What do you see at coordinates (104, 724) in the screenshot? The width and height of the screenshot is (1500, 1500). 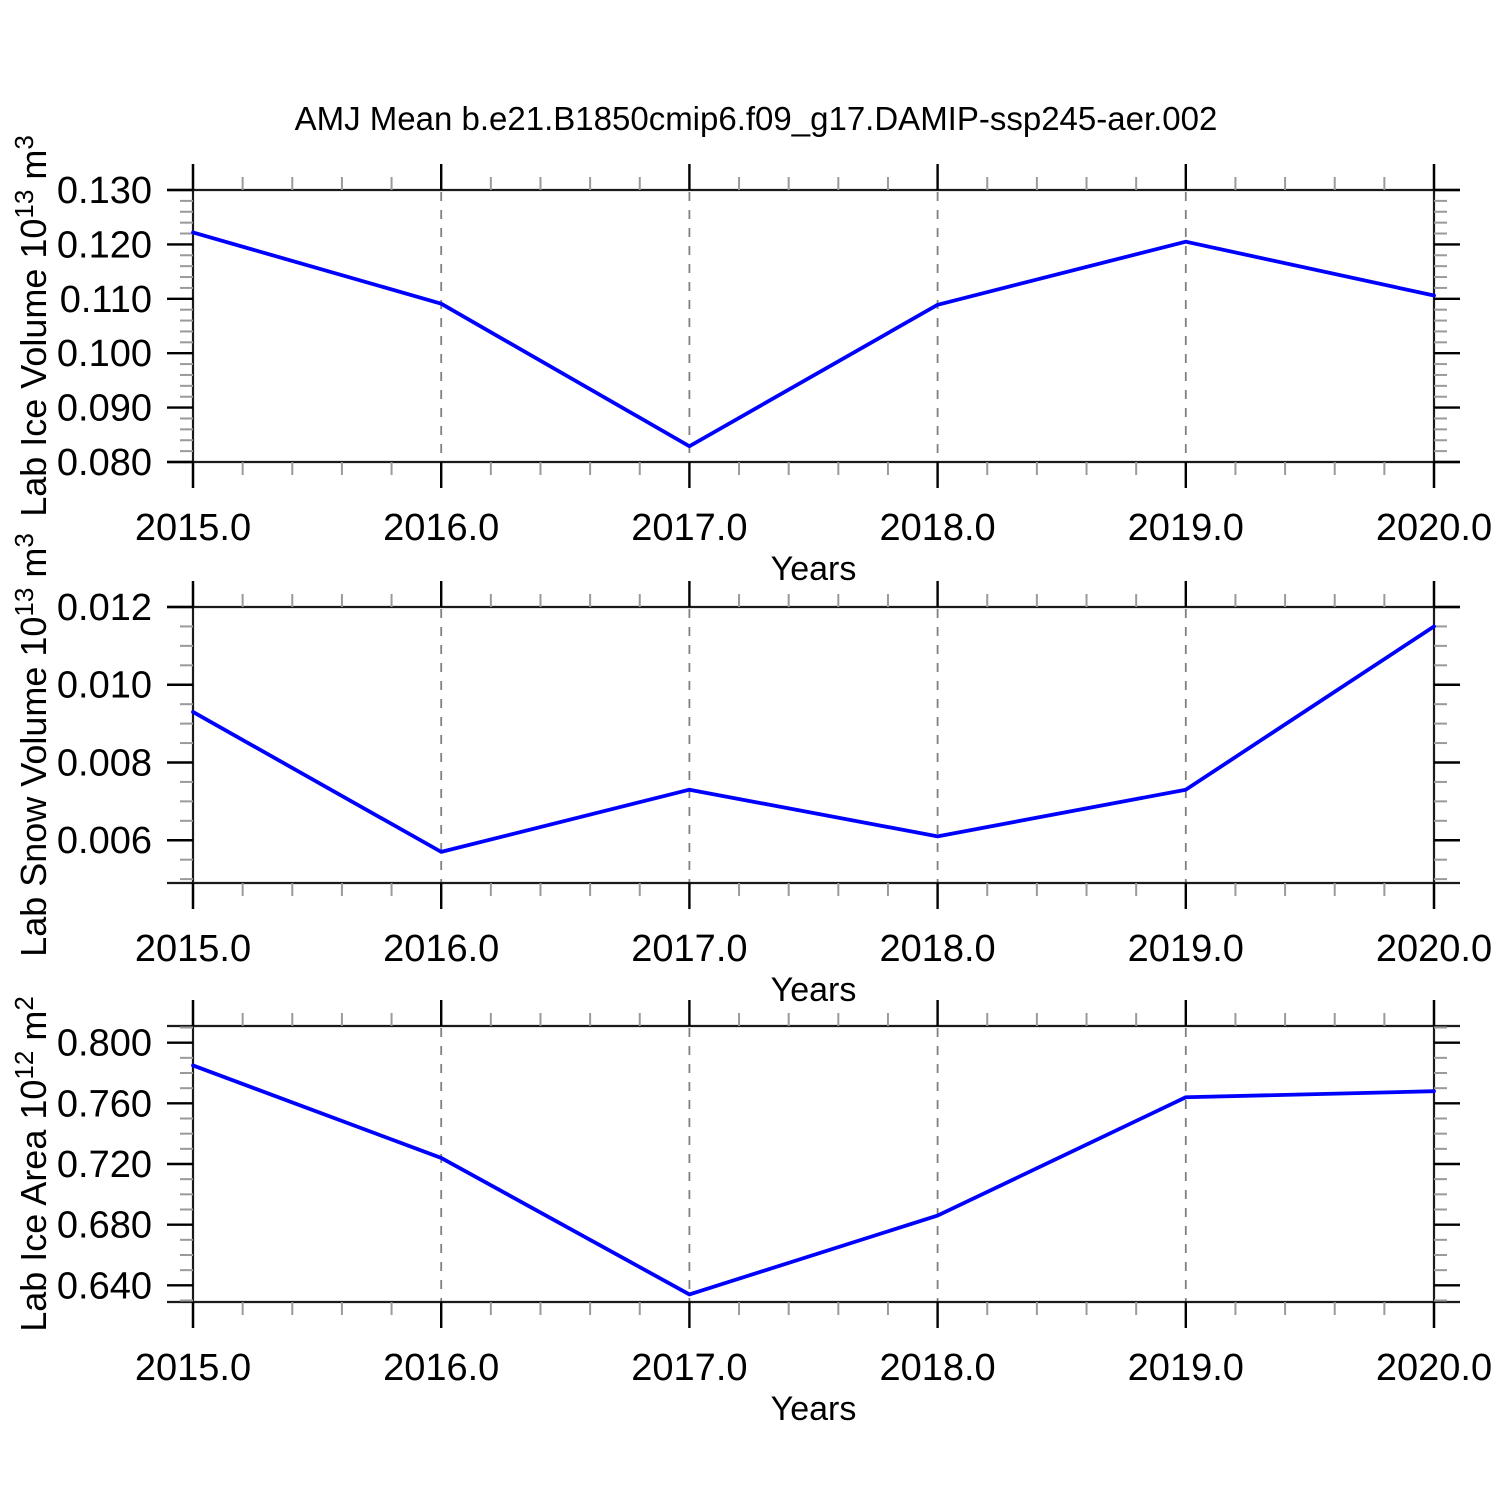 I see `y-tick-labels: 0.006 0.008 0.010 0.012` at bounding box center [104, 724].